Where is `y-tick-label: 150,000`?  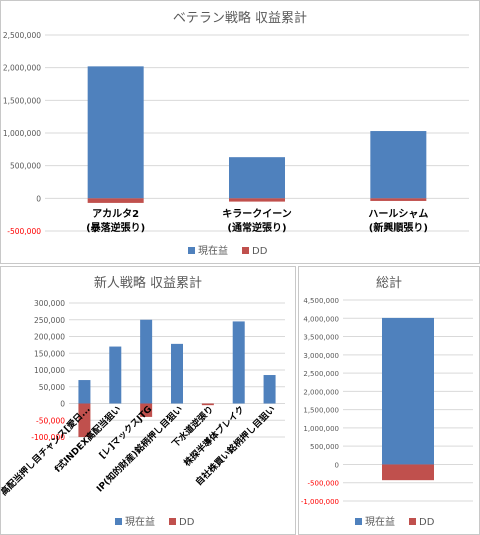 y-tick-label: 150,000 is located at coordinates (49, 353).